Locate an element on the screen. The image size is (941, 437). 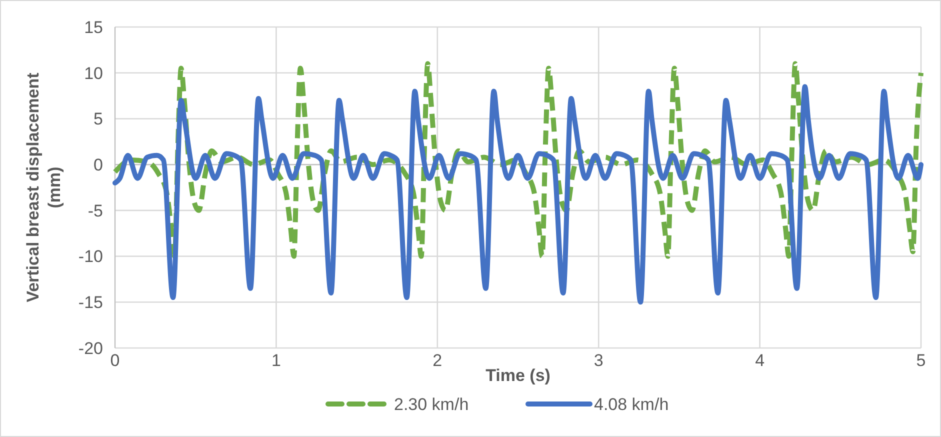
x-tick-label: 3 is located at coordinates (599, 360).